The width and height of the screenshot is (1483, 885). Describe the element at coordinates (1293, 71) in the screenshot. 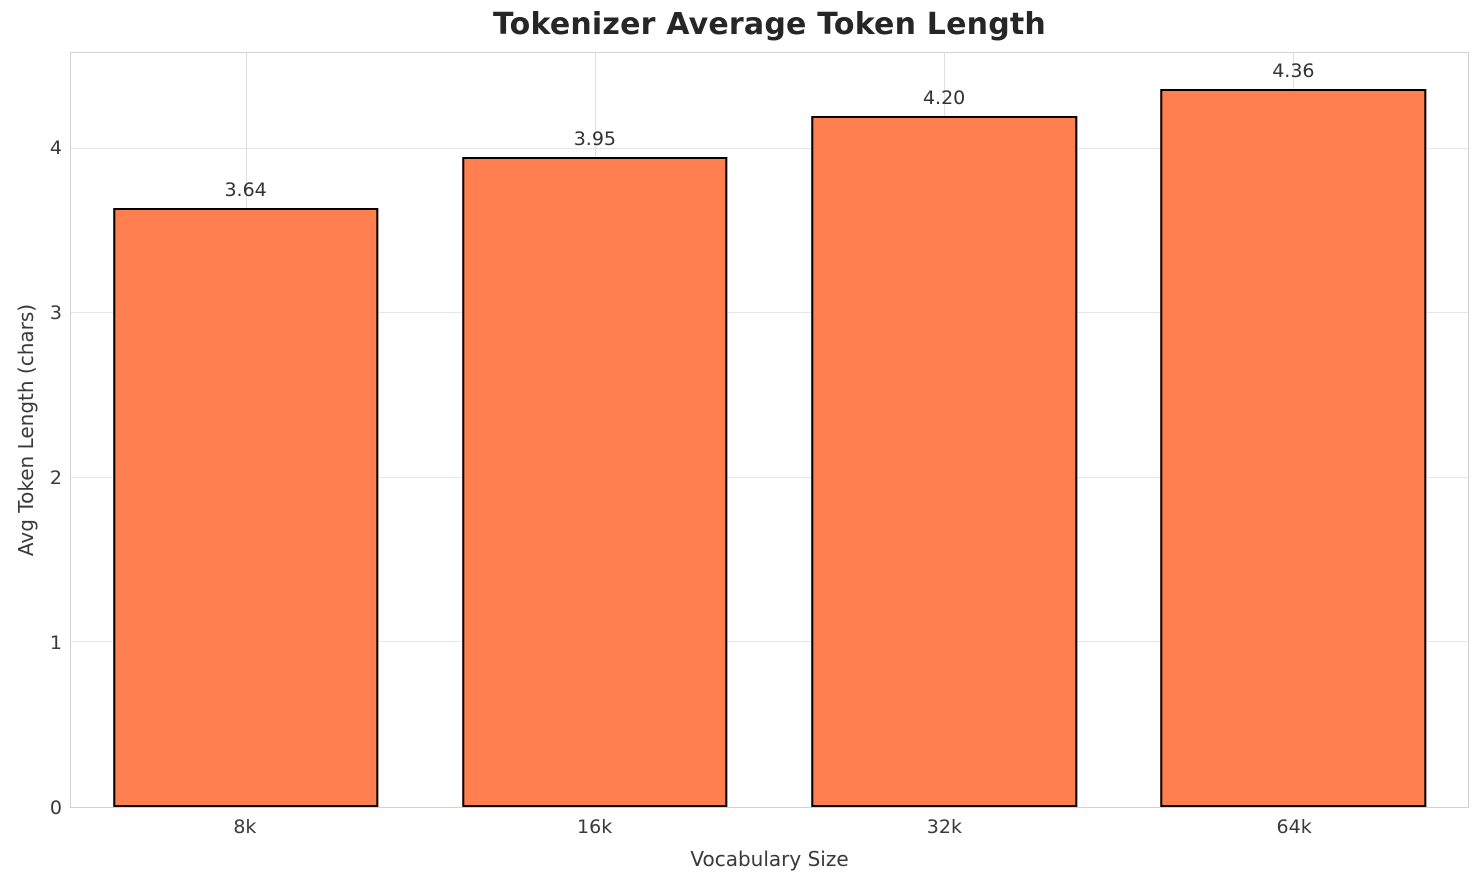

I see `bar-value-label: 4.36` at that location.